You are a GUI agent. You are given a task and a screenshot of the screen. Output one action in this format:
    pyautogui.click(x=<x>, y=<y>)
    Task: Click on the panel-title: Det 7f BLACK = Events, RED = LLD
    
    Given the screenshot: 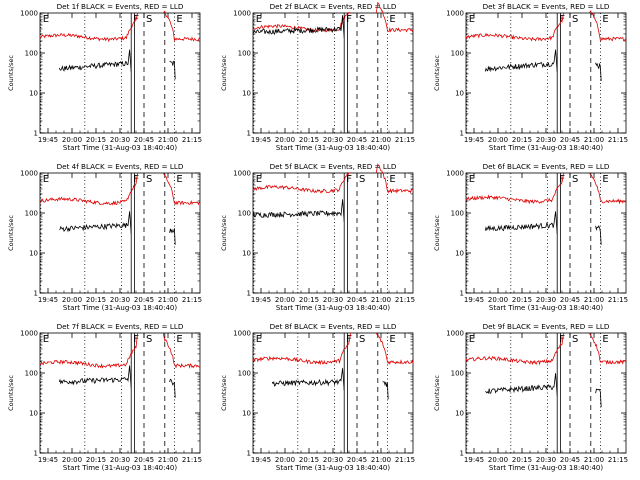 What is the action you would take?
    pyautogui.click(x=120, y=326)
    